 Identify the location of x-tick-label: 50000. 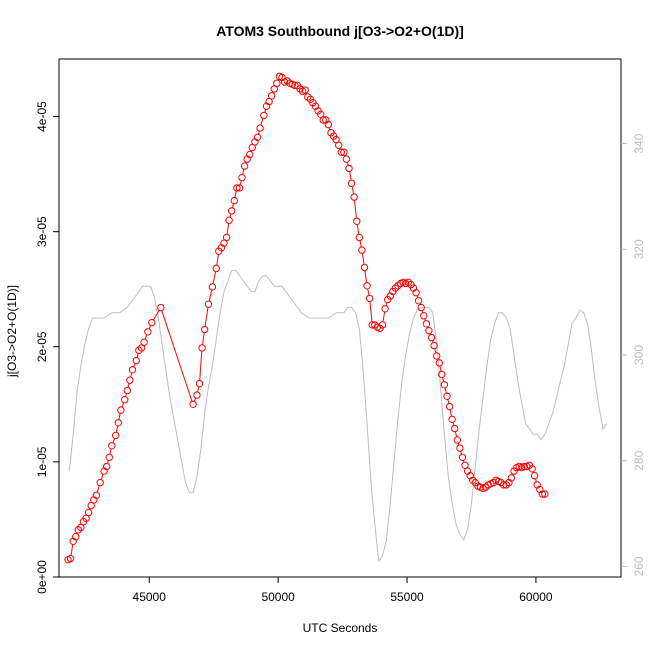
(278, 597).